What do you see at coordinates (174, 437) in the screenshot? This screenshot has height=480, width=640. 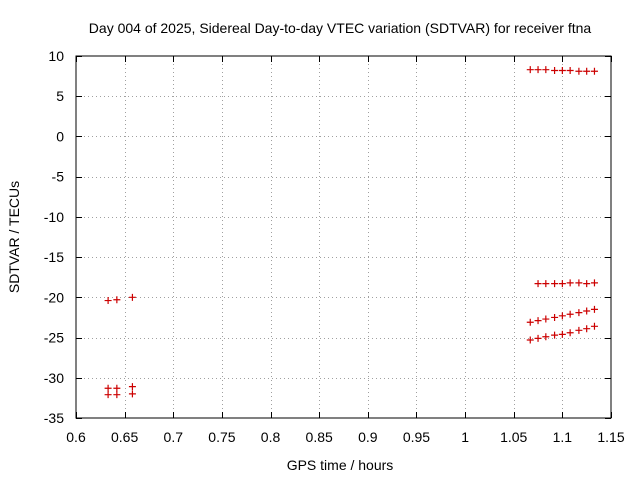 I see `x-tick-label: 0.7` at bounding box center [174, 437].